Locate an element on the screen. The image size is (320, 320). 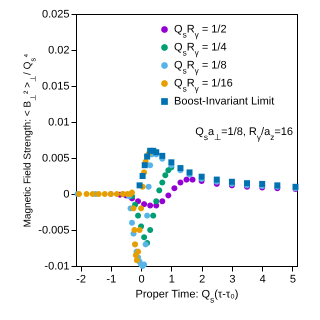
x-tick-label: -2 is located at coordinates (81, 280).